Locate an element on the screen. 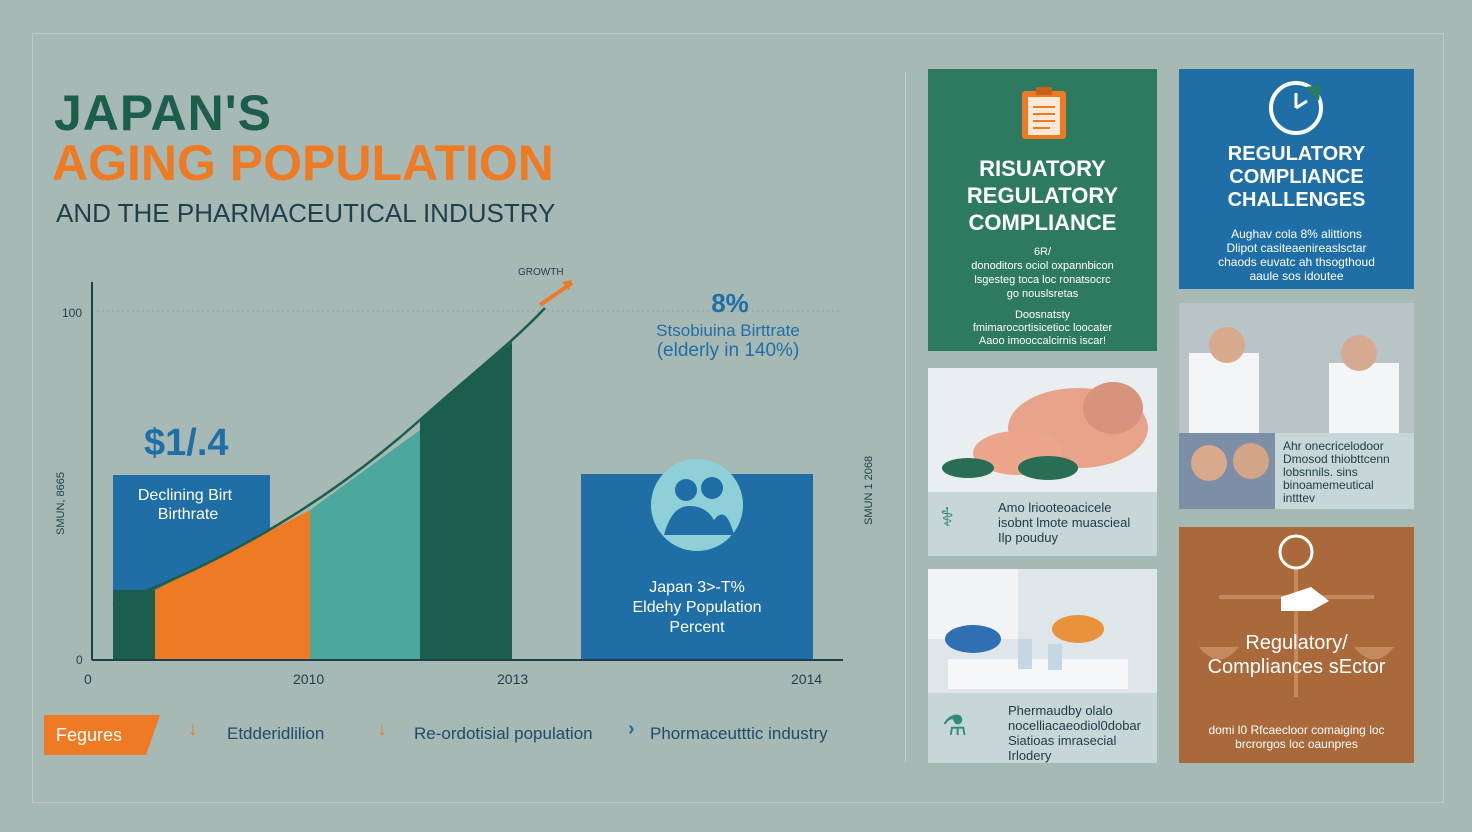 The height and width of the screenshot is (832, 1472). bar-teal is located at coordinates (365, 545).